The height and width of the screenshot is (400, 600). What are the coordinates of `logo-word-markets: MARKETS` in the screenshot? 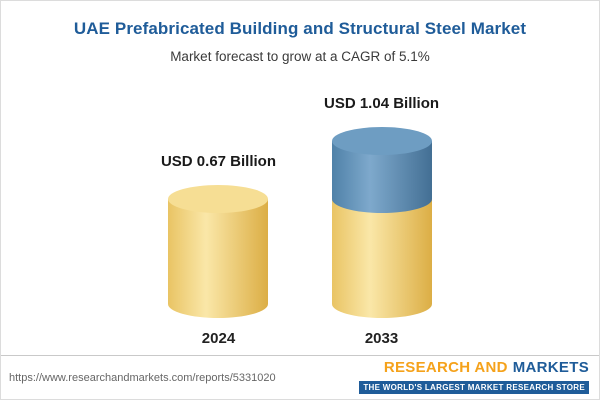 It's located at (550, 368).